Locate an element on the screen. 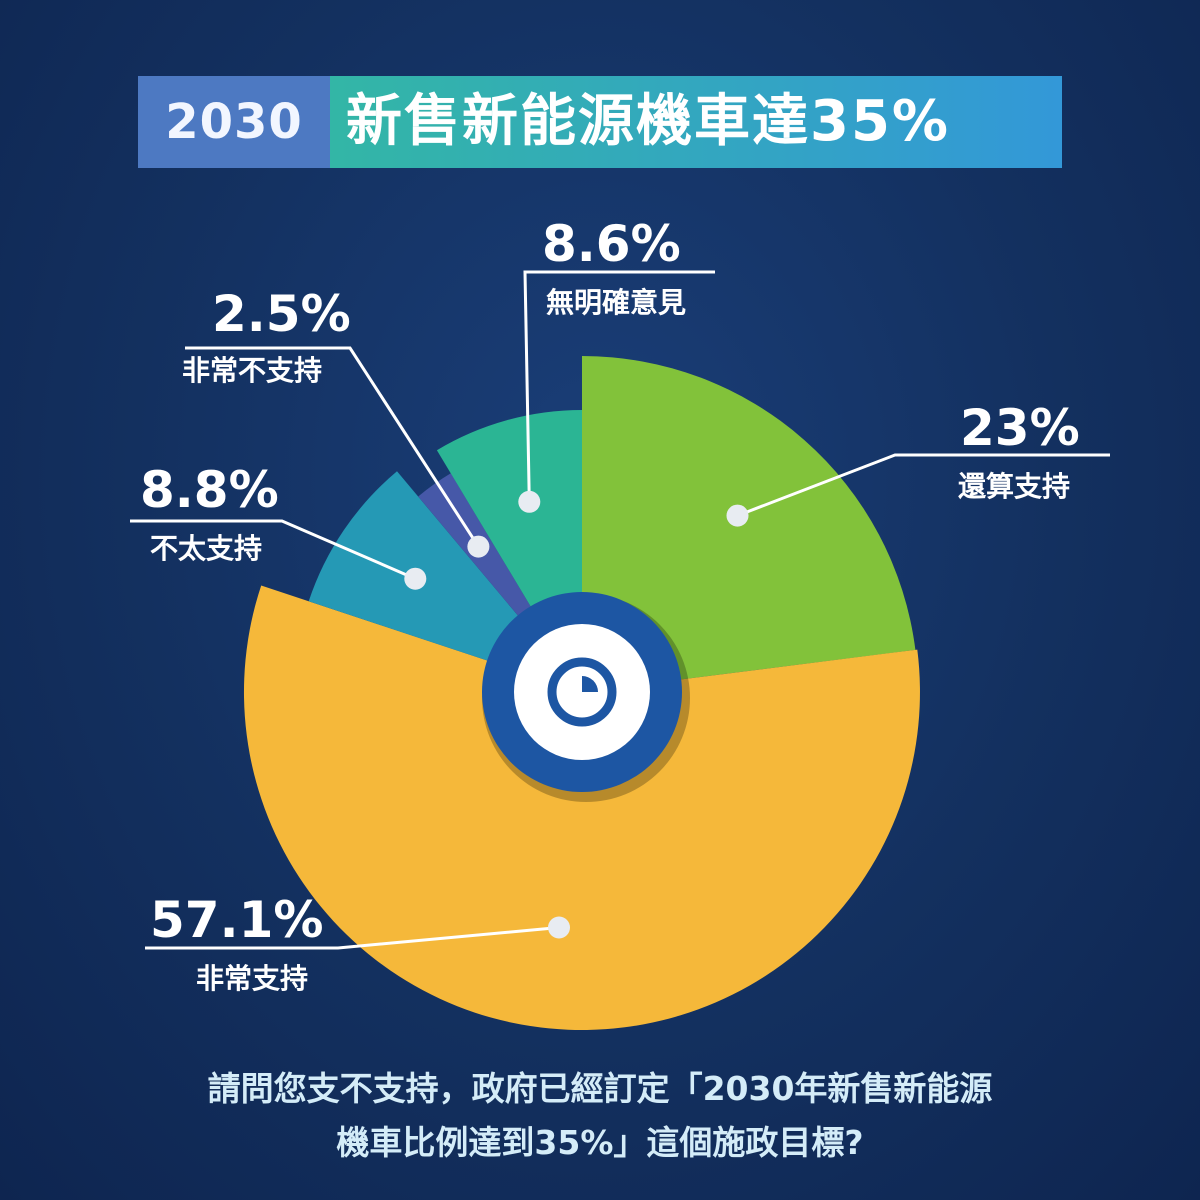  data-label: 8.8% is located at coordinates (209, 490).